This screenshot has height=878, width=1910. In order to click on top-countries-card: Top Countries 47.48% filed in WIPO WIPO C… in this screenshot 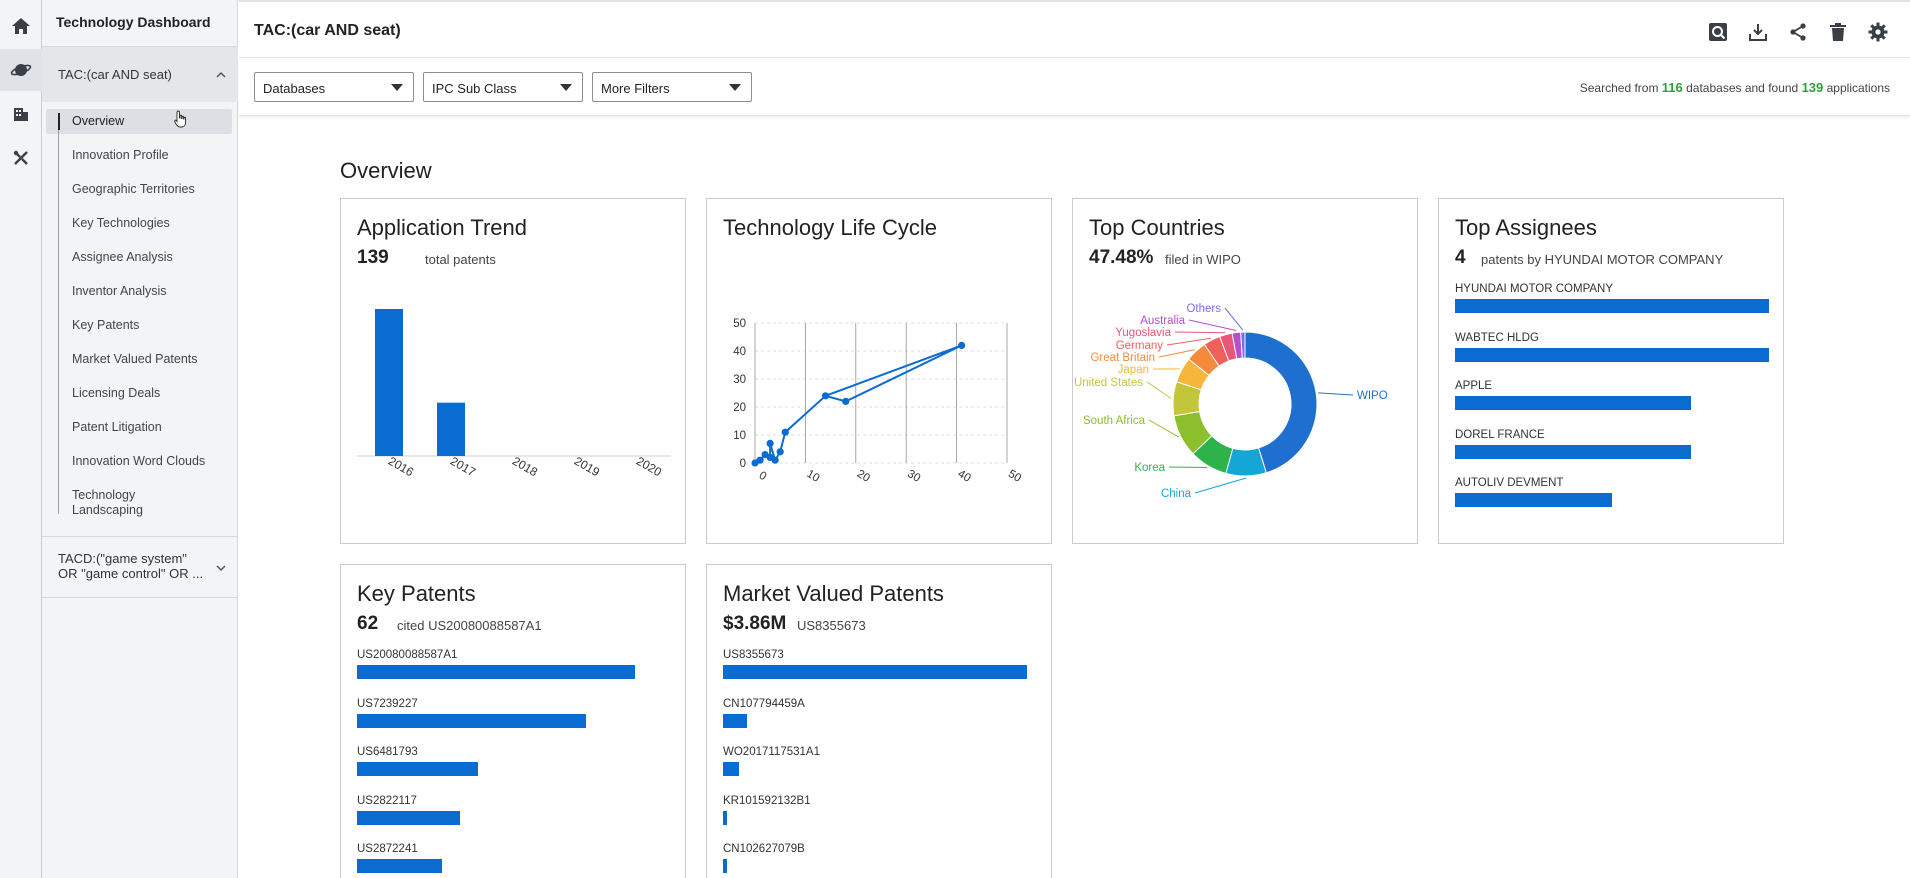, I will do `click(1245, 371)`.